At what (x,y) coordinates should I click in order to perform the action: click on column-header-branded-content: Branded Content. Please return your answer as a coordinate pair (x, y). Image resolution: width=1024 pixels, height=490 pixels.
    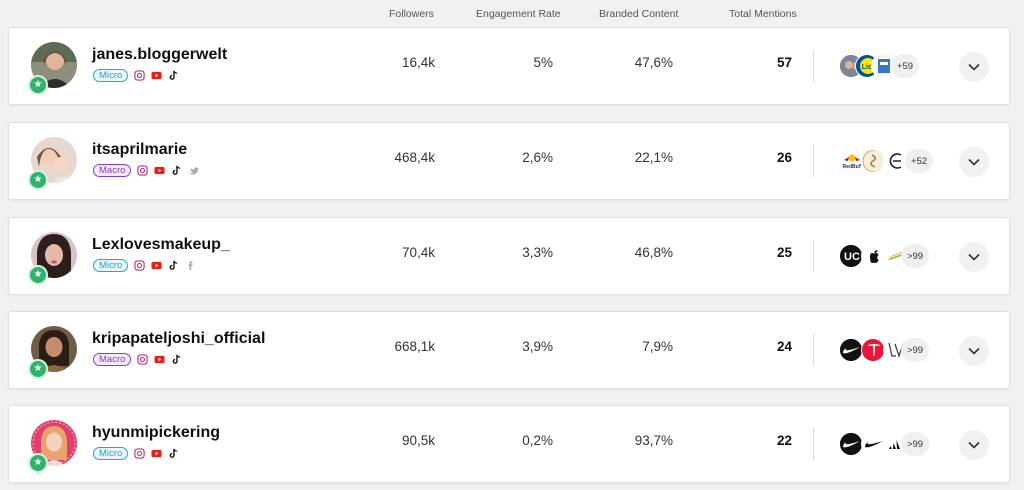
    Looking at the image, I should click on (639, 14).